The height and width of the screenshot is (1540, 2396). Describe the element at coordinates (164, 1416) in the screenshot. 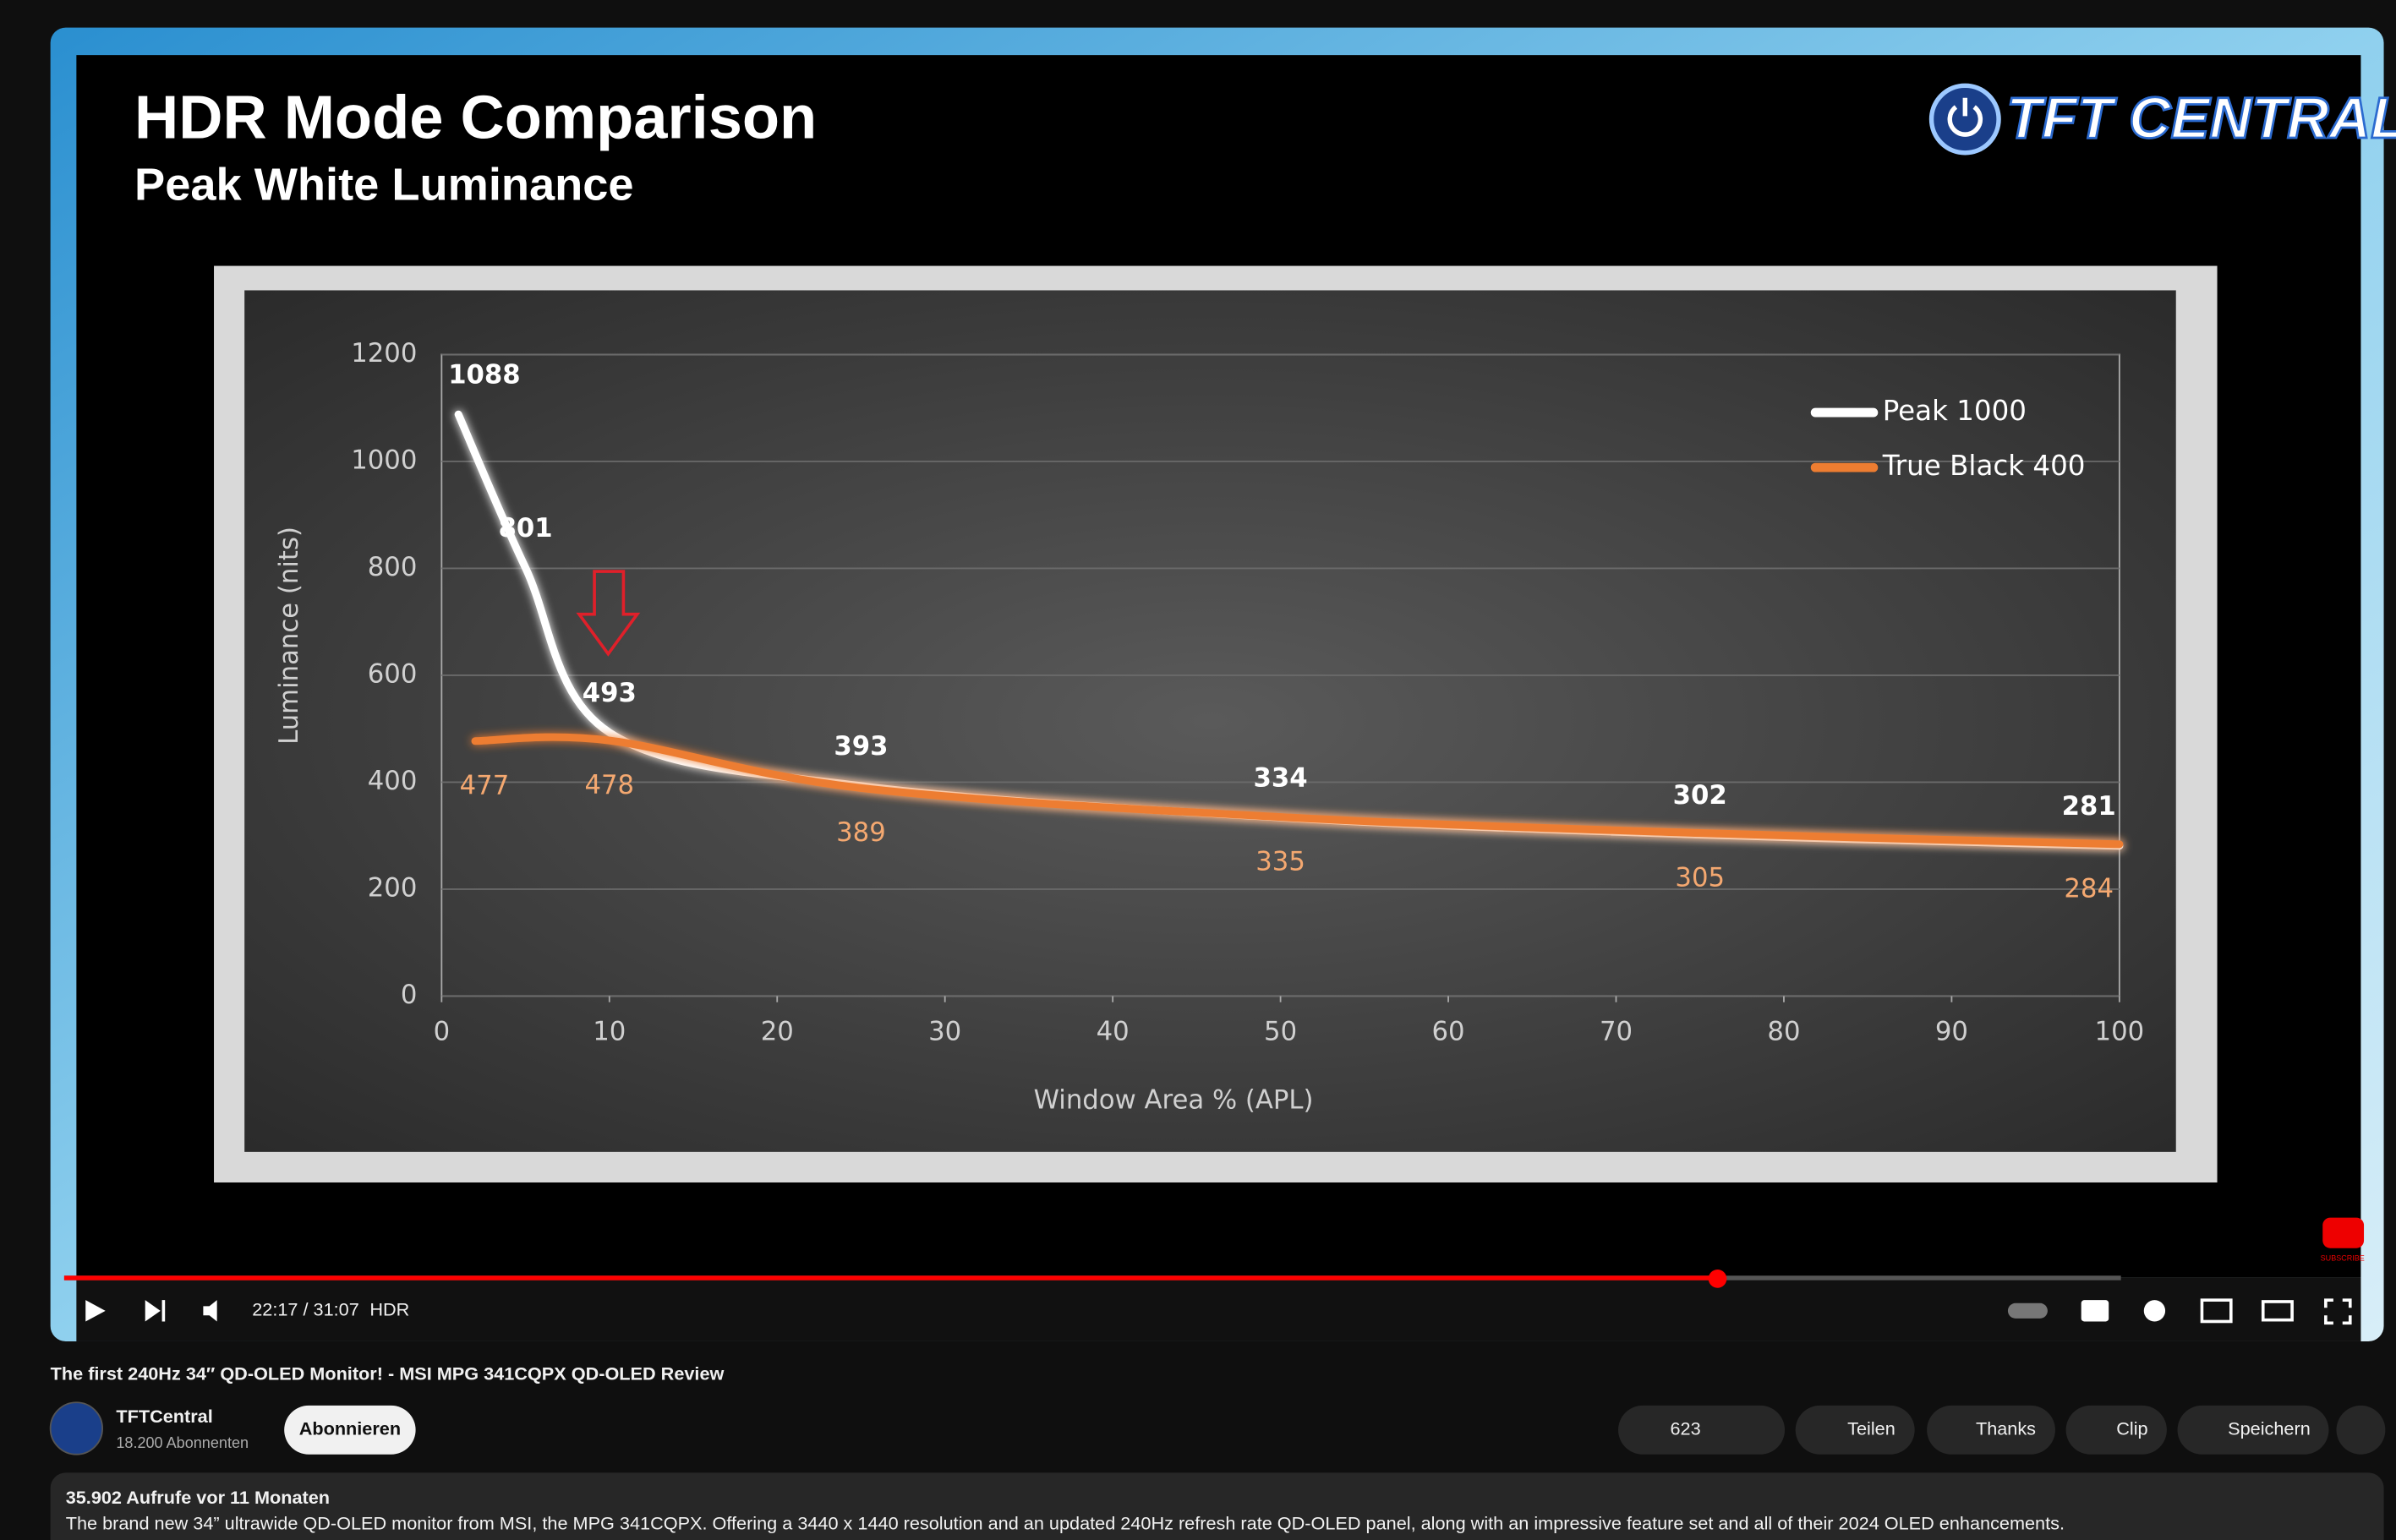

I see `channel-name: TFTCentral` at that location.